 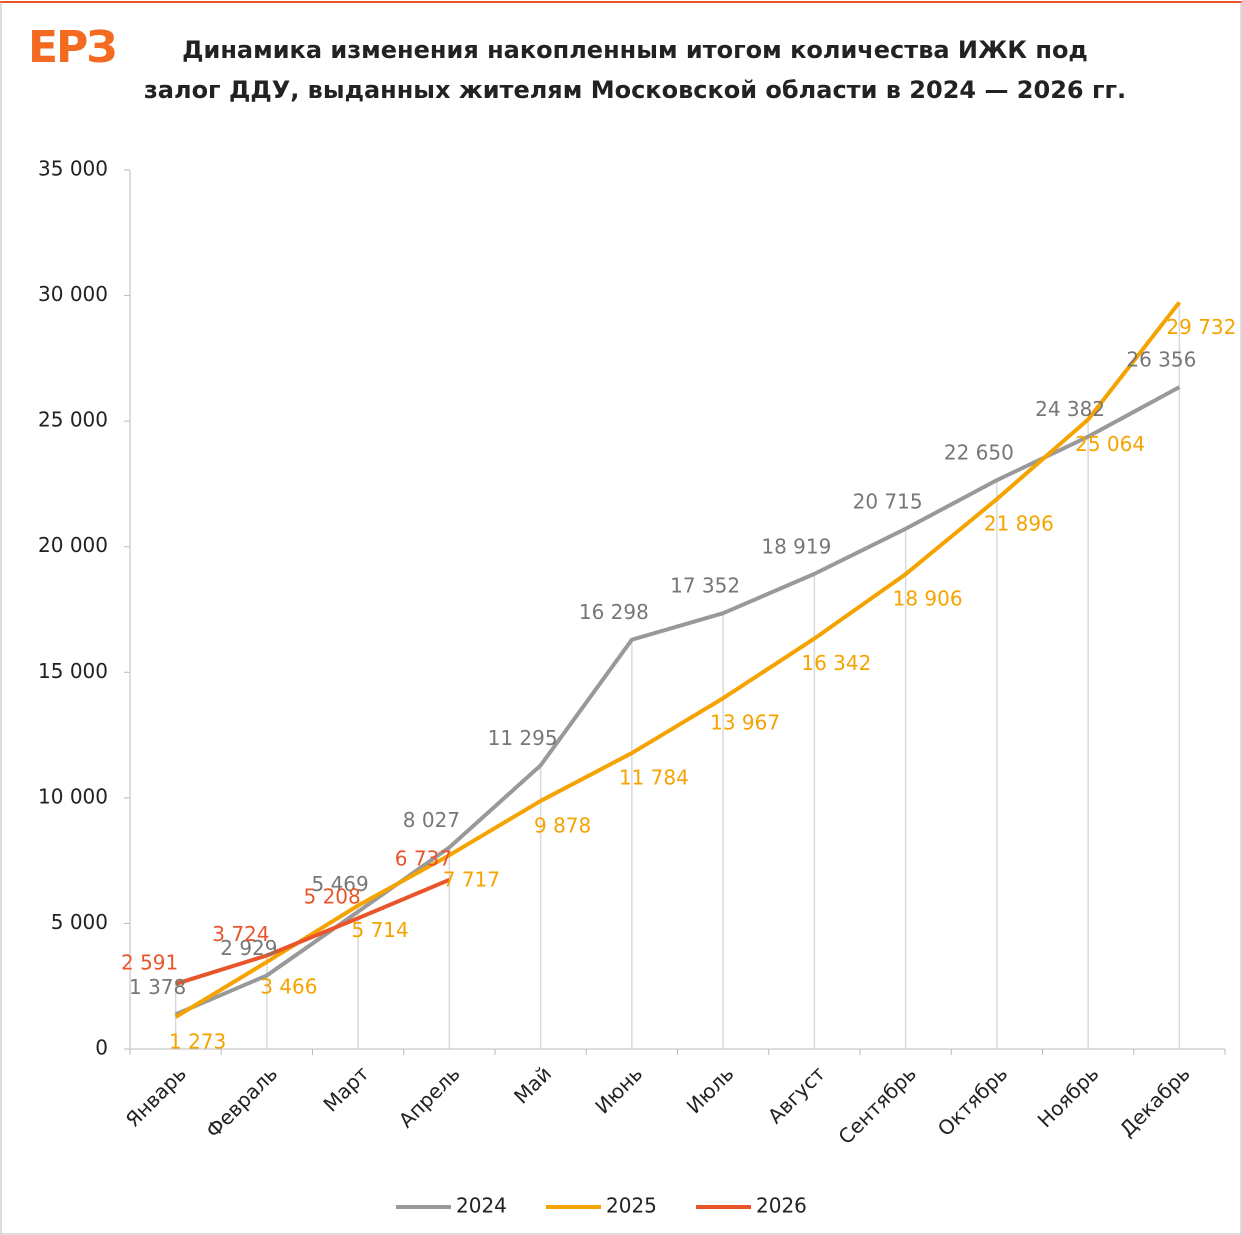 What do you see at coordinates (614, 612) in the screenshot?
I see `data-label: 16 298` at bounding box center [614, 612].